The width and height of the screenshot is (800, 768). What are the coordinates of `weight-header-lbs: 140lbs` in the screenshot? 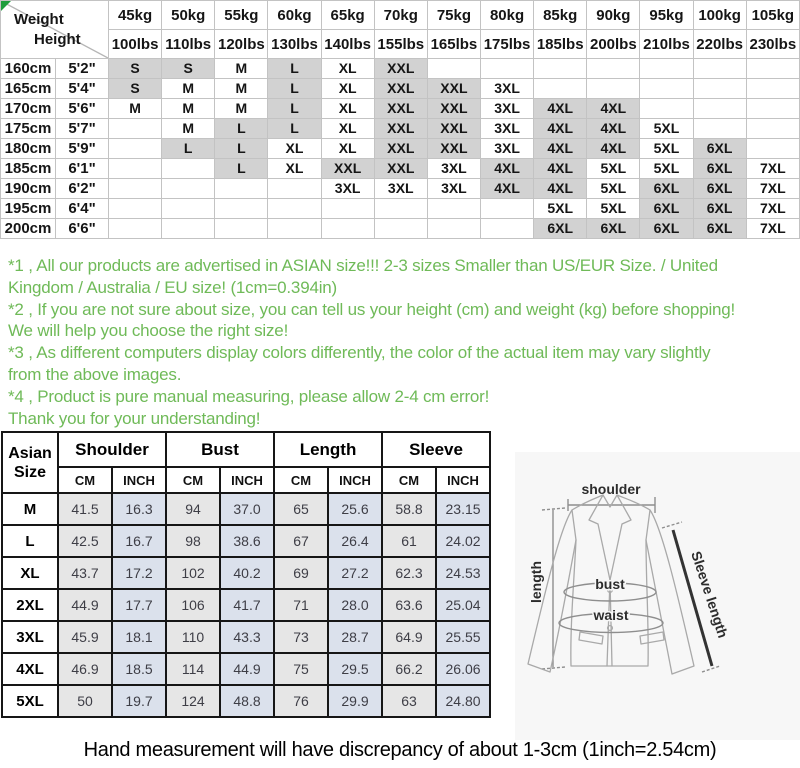 It's located at (347, 44).